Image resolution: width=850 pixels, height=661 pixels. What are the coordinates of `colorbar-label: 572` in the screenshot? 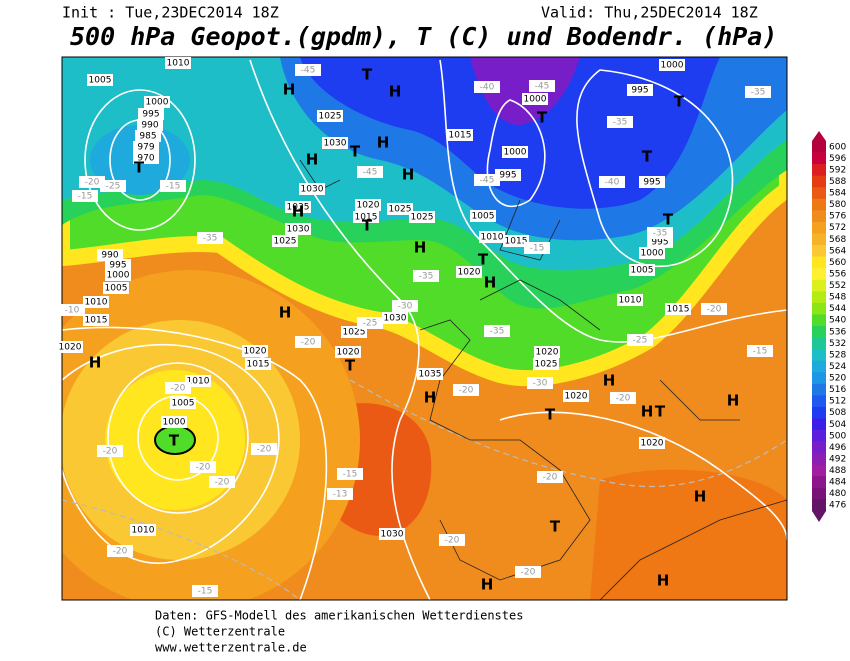 It's located at (837, 228).